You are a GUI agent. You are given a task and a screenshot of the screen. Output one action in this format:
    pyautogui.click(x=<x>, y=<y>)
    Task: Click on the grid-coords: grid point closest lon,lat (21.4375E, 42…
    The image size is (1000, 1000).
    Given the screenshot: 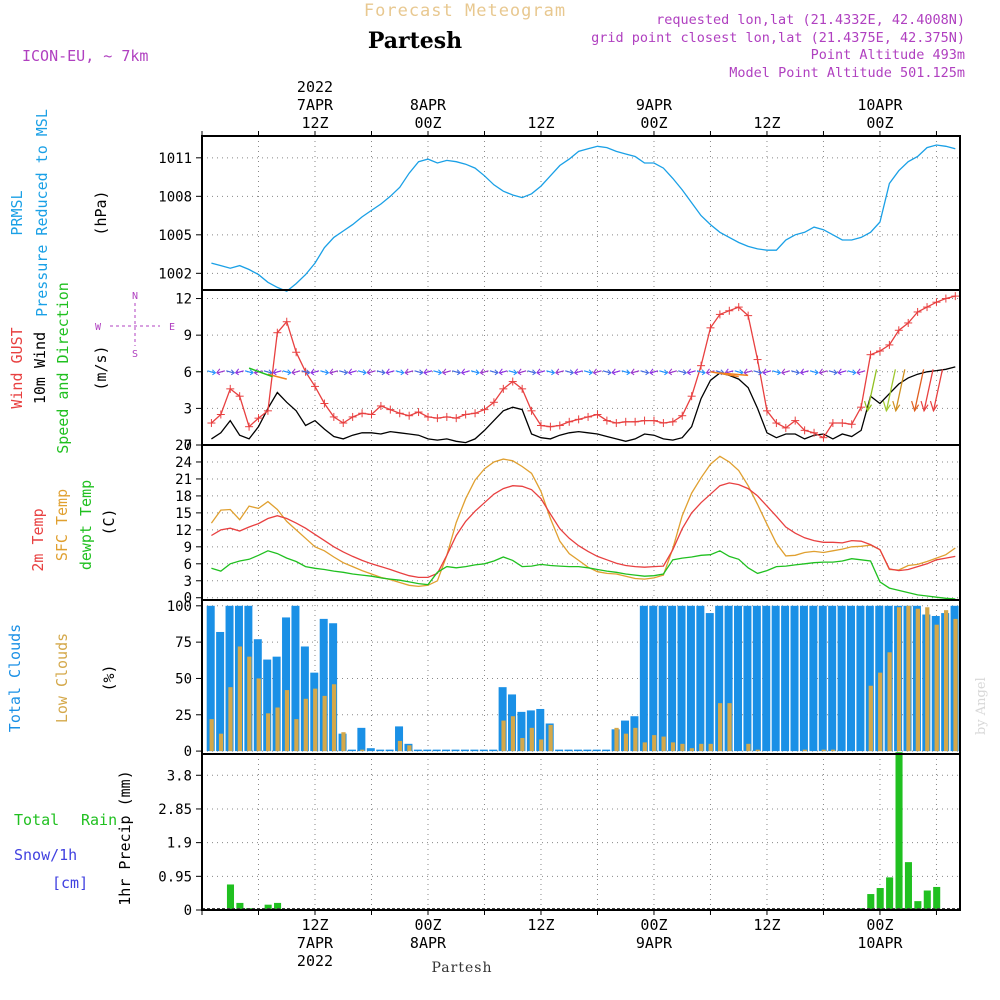 What is the action you would take?
    pyautogui.click(x=778, y=38)
    